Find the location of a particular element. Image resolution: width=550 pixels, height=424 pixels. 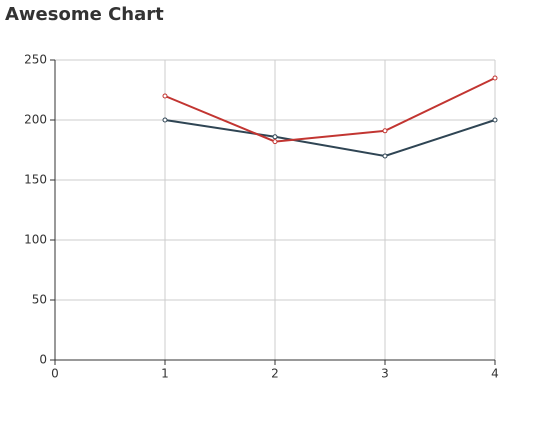

x-tick-label: 4 is located at coordinates (495, 374).